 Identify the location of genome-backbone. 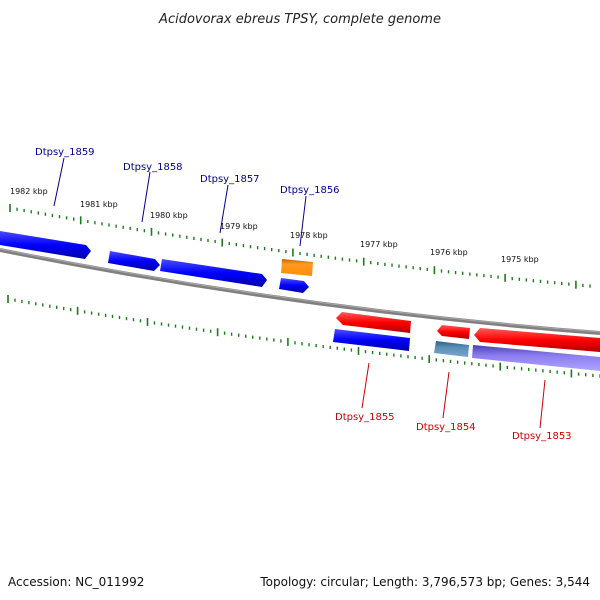
(300, 291).